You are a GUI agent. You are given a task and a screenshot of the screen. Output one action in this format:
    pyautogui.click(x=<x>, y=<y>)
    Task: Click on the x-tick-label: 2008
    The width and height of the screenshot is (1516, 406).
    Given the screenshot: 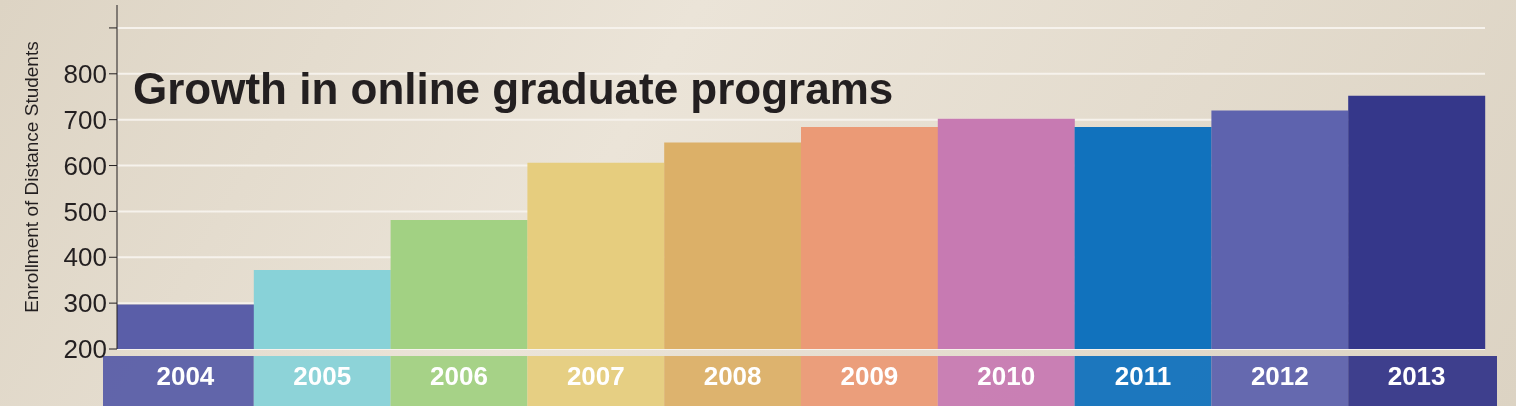 What is the action you would take?
    pyautogui.click(x=732, y=376)
    